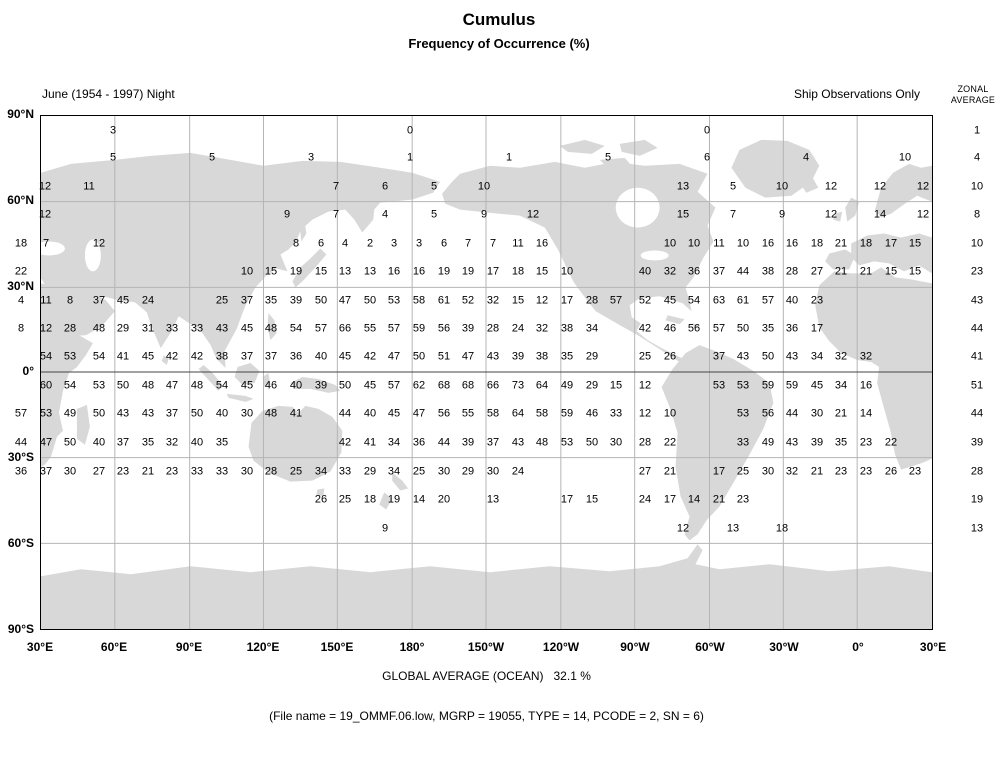  Describe the element at coordinates (468, 300) in the screenshot. I see `grid-value: 52` at that location.